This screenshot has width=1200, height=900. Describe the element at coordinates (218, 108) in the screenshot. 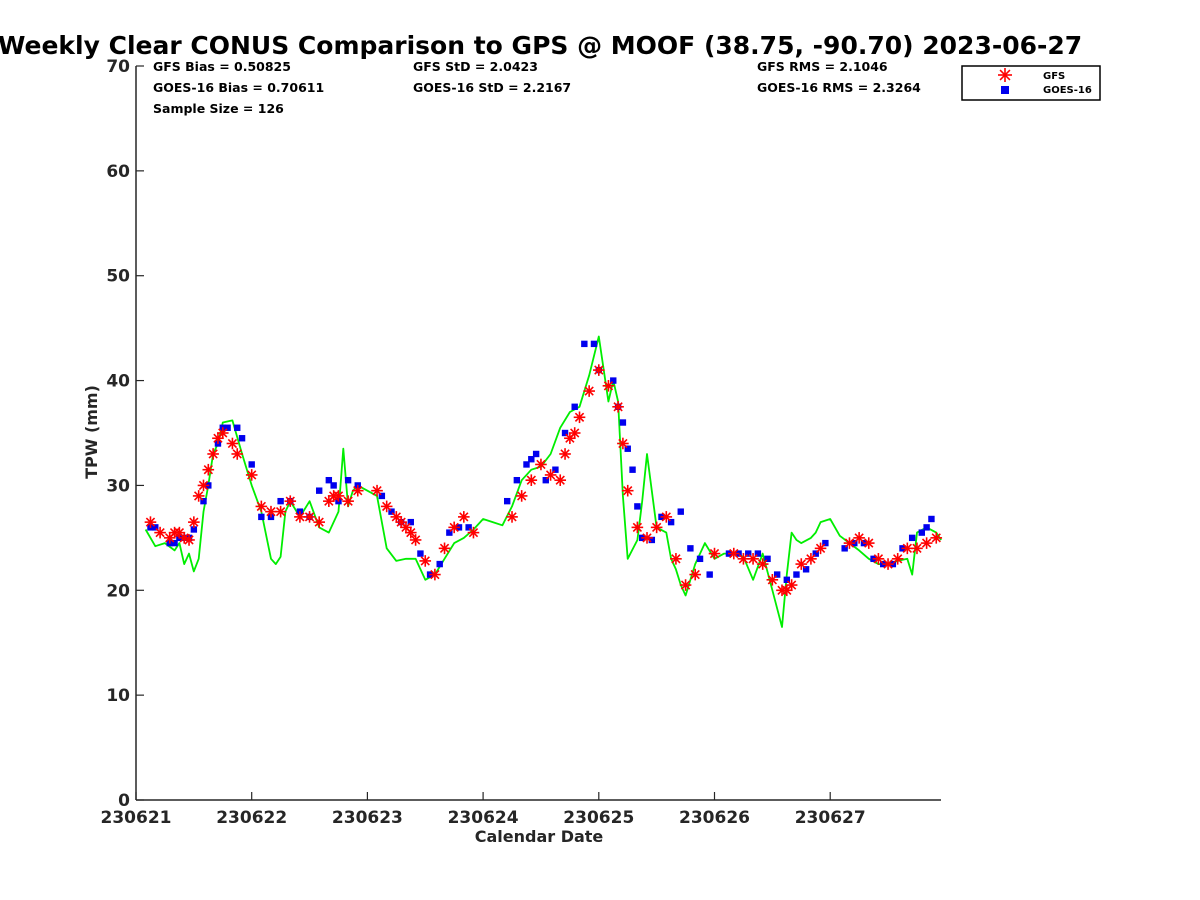

I see `sample-size-stat: Sample Size = 126` at that location.